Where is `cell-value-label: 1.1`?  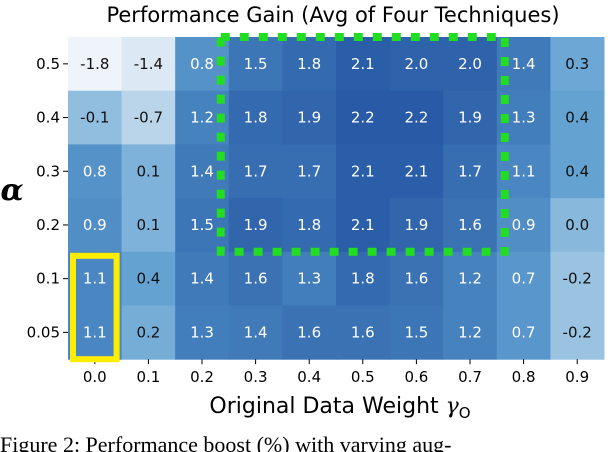
cell-value-label: 1.1 is located at coordinates (95, 279).